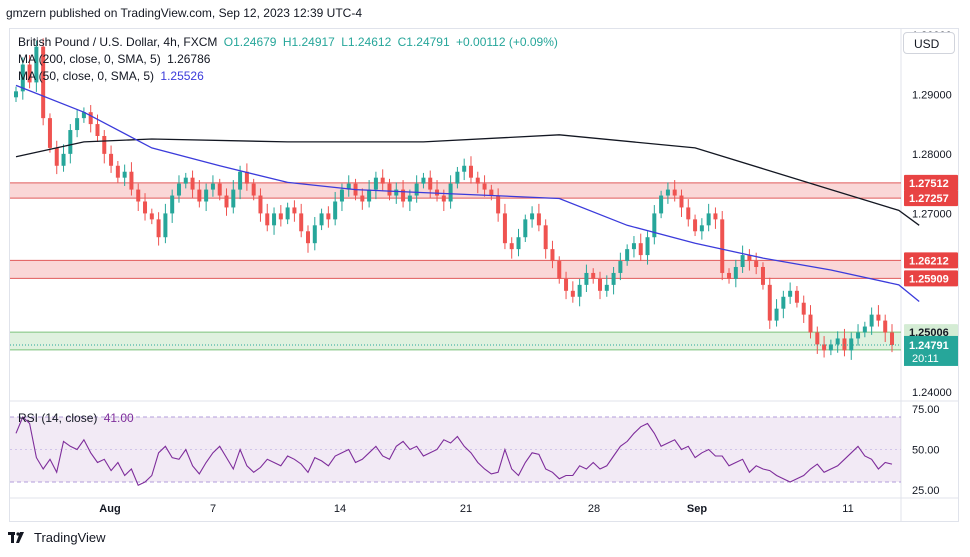 This screenshot has width=970, height=557. What do you see at coordinates (340, 509) in the screenshot?
I see `time-tick-label: 14` at bounding box center [340, 509].